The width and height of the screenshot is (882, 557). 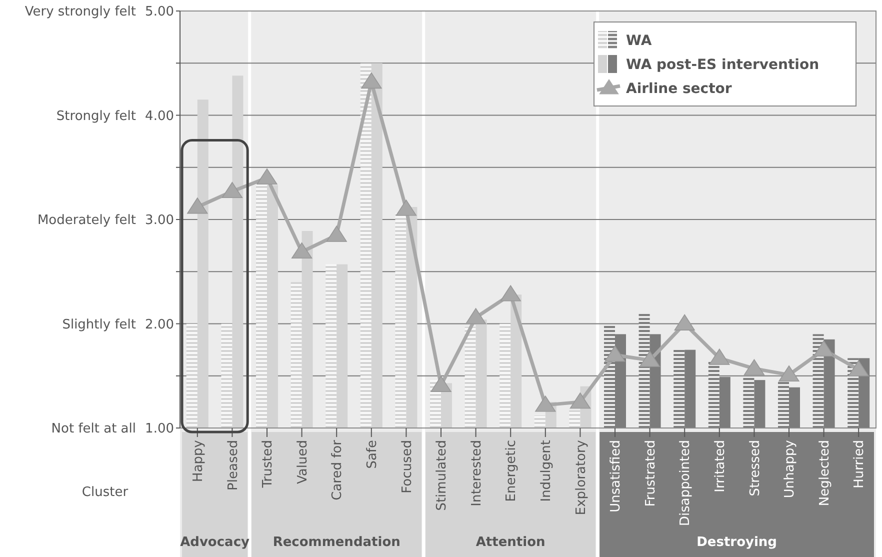 I want to click on x-tick-label: Cared for, so click(x=338, y=469).